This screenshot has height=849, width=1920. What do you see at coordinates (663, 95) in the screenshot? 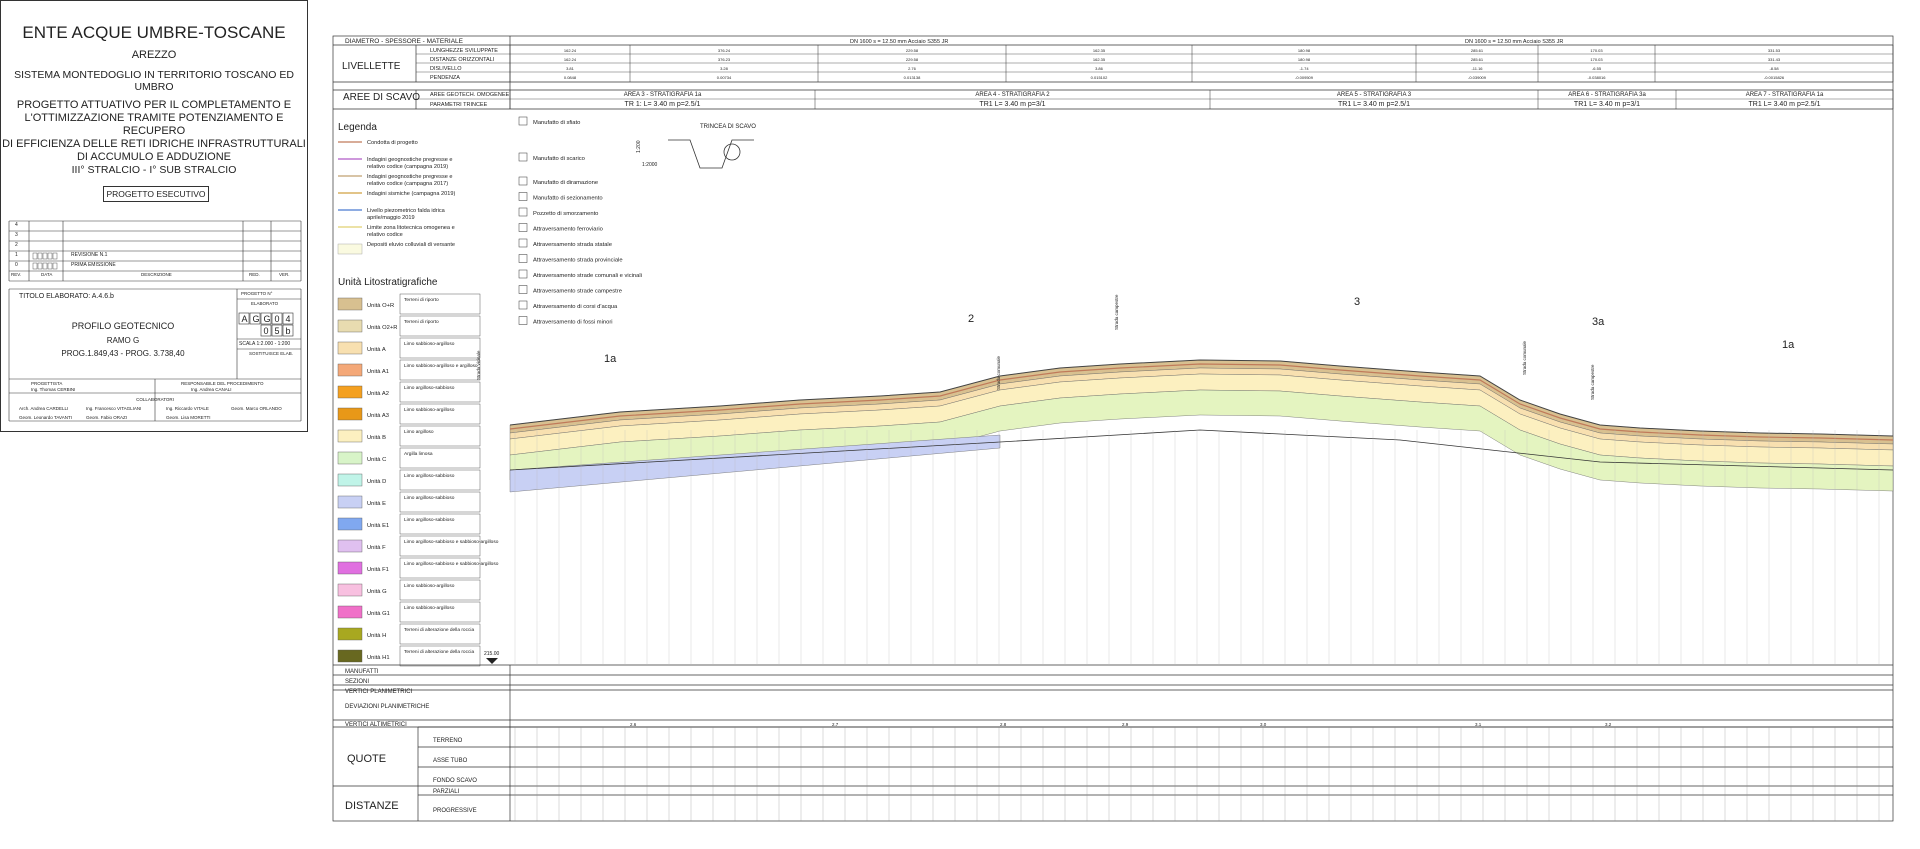
I see `area-name: AREA 3 - STRATIGRAFIA 1a` at bounding box center [663, 95].